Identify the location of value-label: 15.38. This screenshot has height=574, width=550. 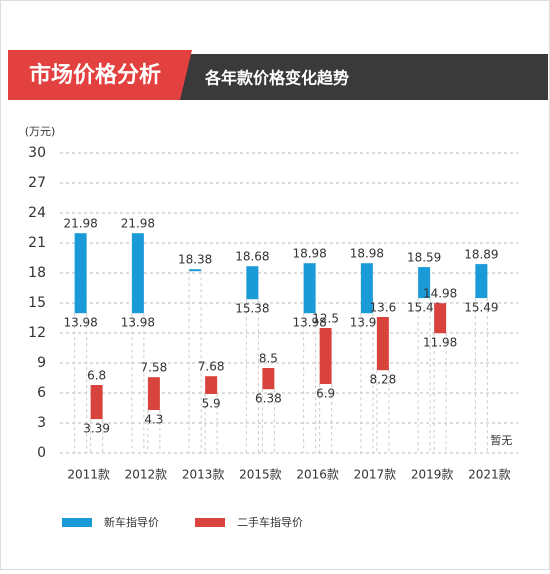
(252, 309).